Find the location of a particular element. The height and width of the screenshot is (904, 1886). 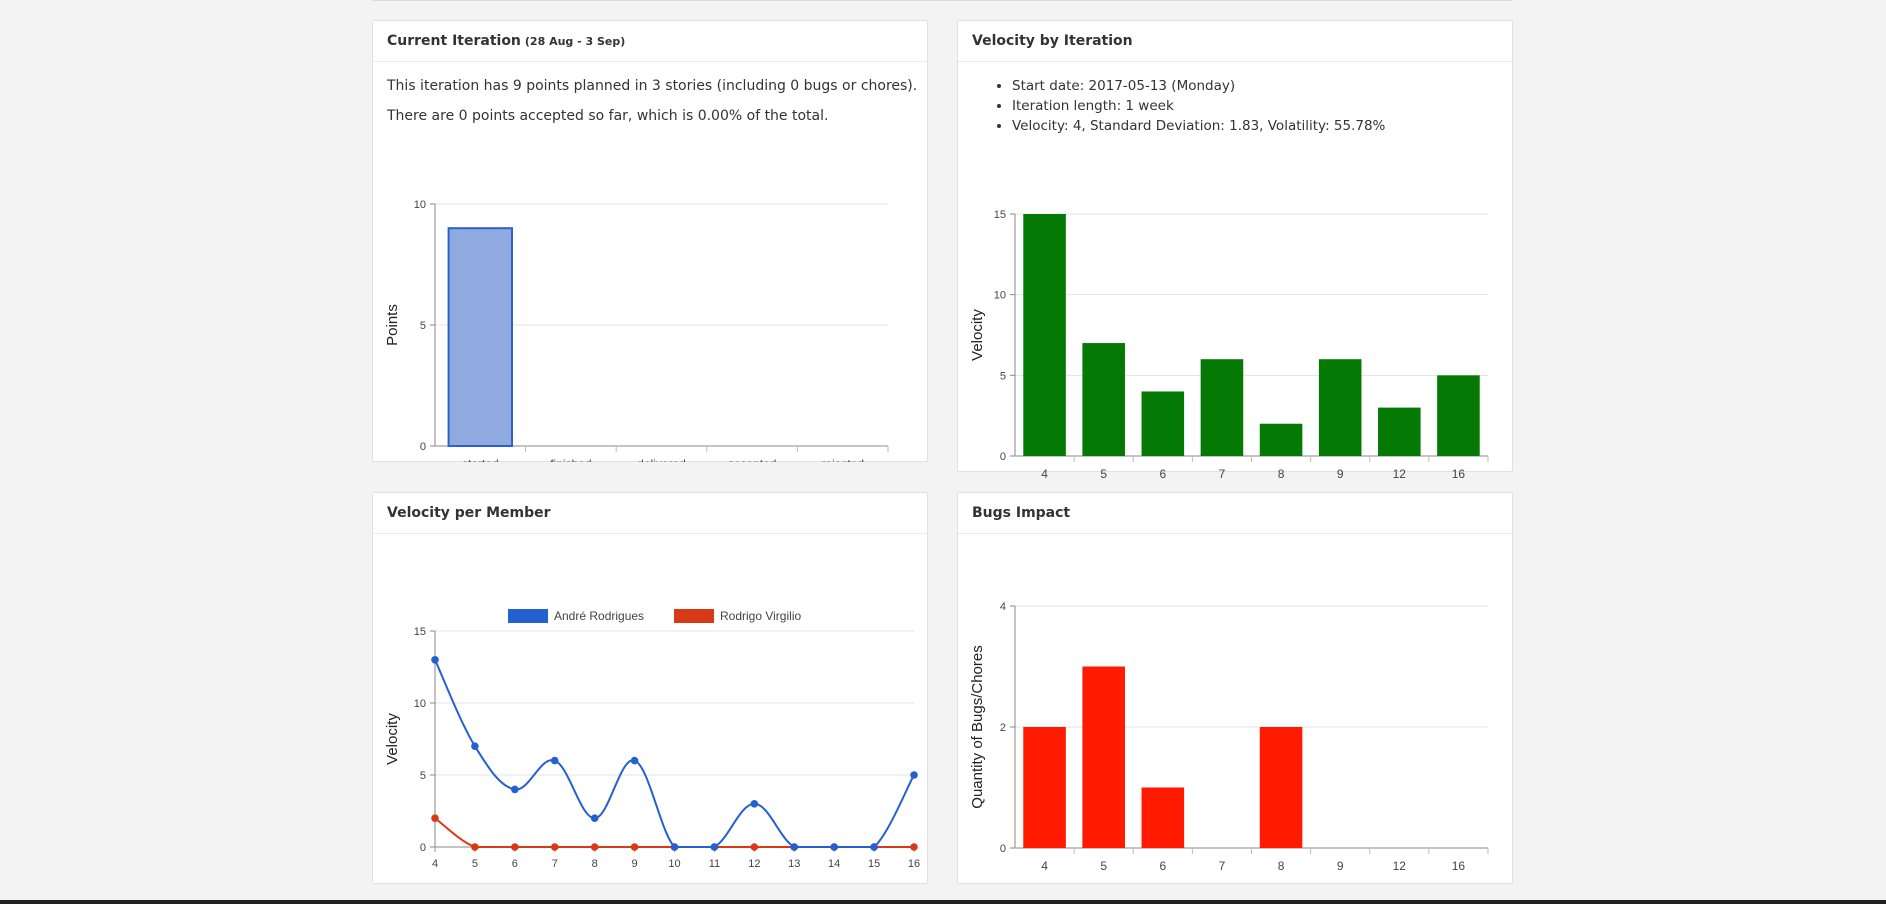

iteration-dates: (28 Aug - 3 Sep) is located at coordinates (575, 41).